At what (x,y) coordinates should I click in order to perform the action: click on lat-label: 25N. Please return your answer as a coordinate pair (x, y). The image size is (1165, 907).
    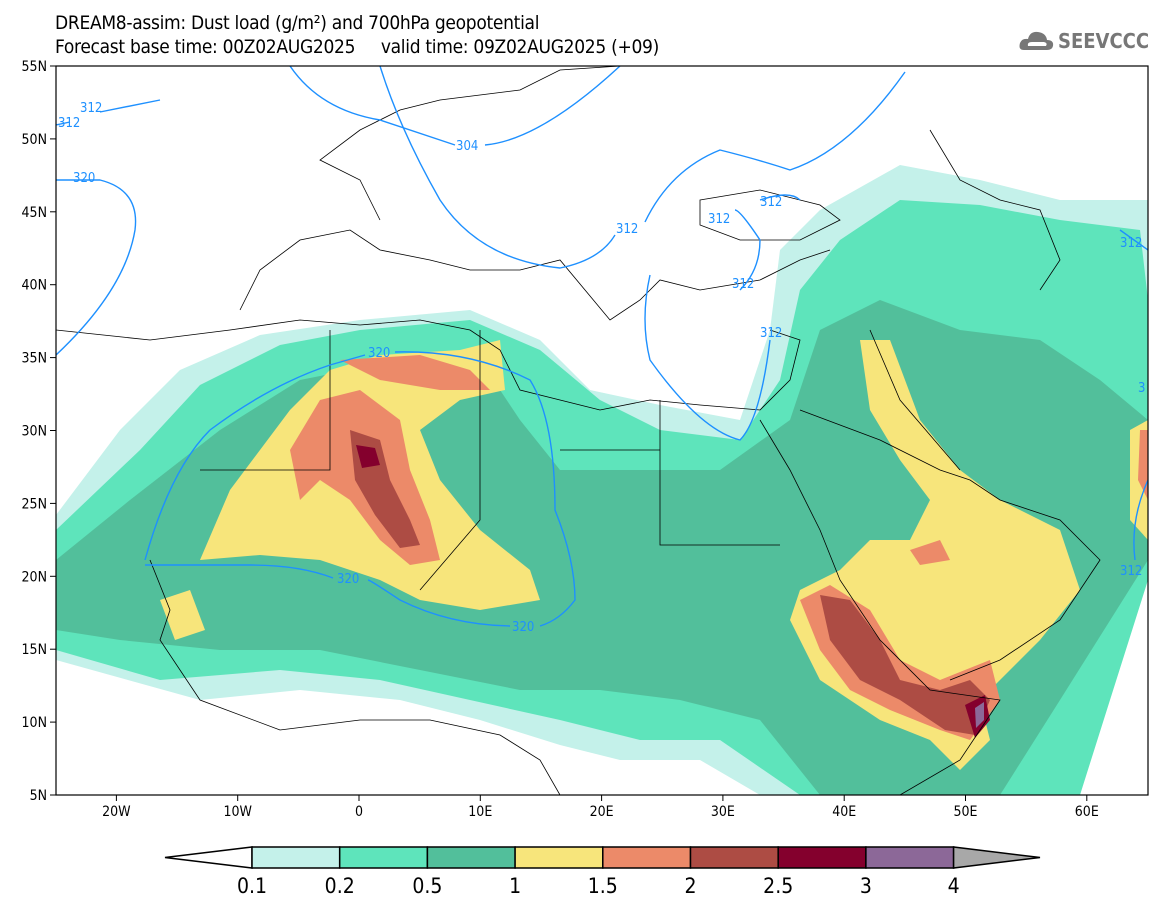
    Looking at the image, I should click on (34, 504).